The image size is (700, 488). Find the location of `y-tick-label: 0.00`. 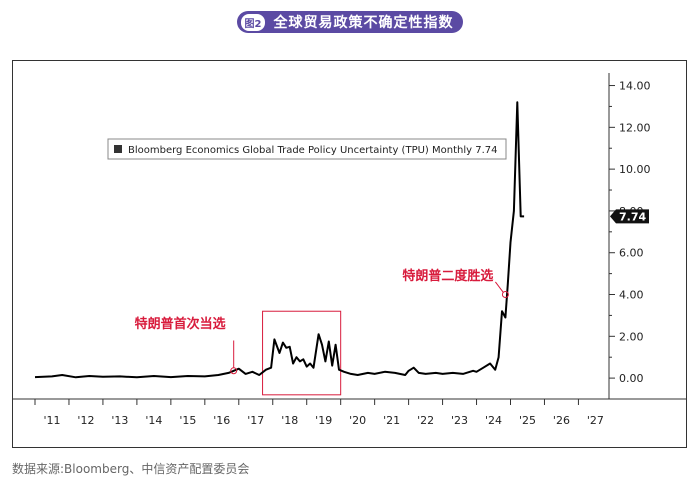

y-tick-label: 0.00 is located at coordinates (631, 378).